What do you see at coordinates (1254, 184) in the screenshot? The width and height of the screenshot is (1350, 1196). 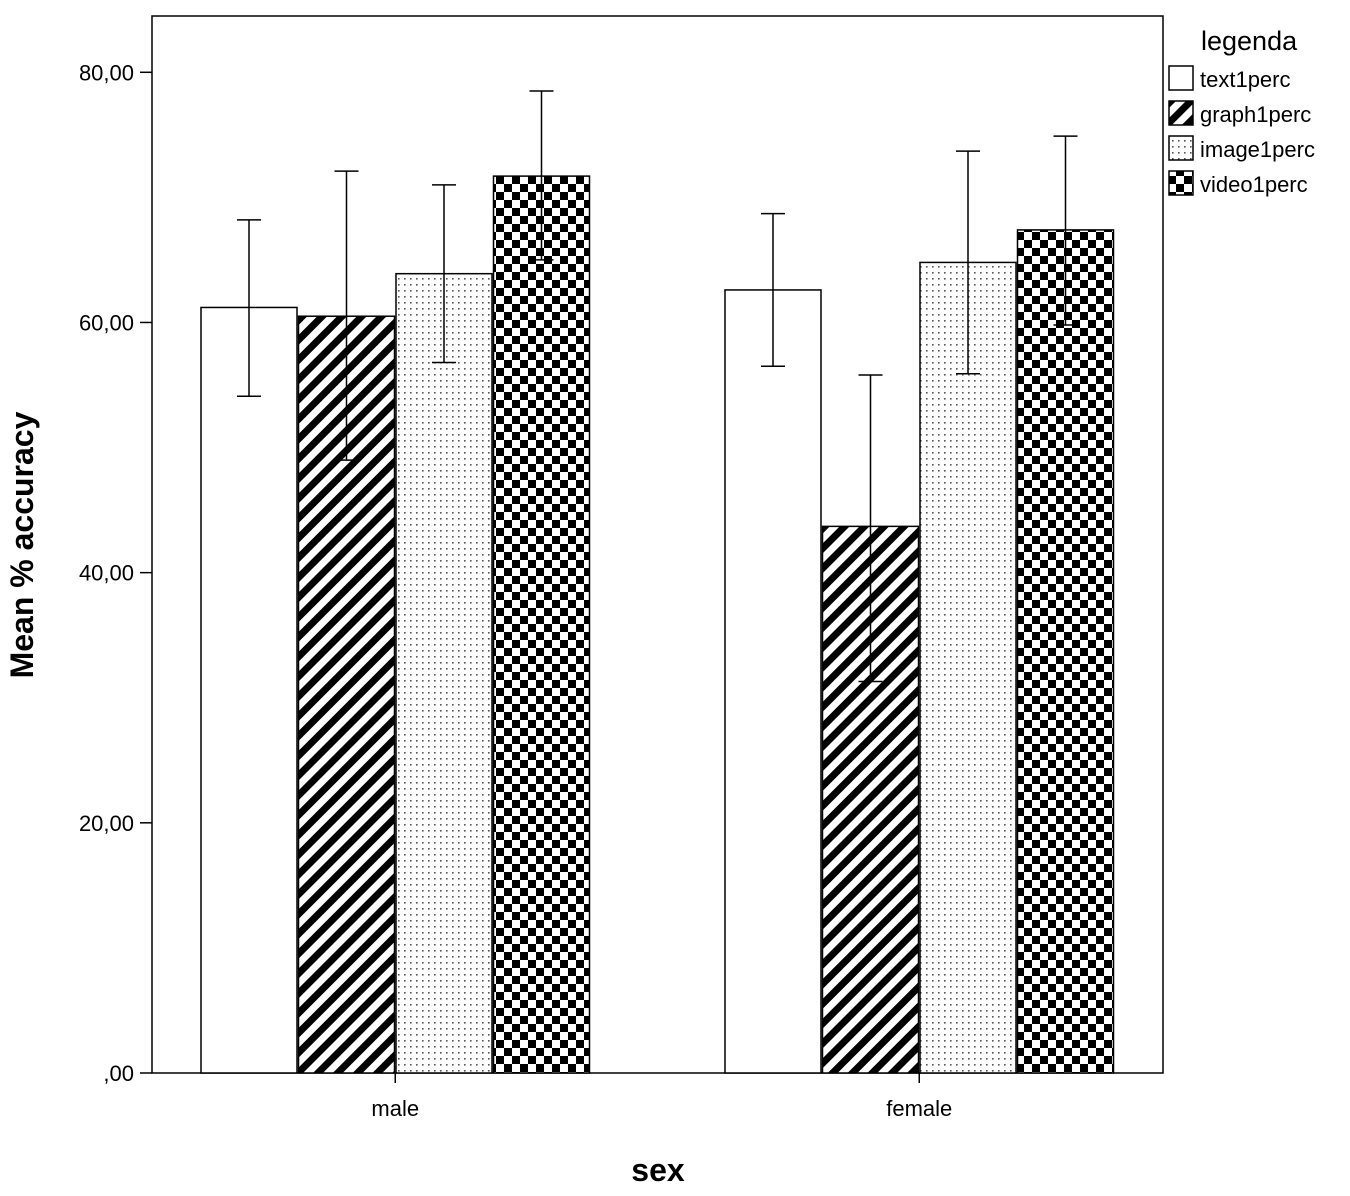 I see `legend-label: video1perc` at bounding box center [1254, 184].